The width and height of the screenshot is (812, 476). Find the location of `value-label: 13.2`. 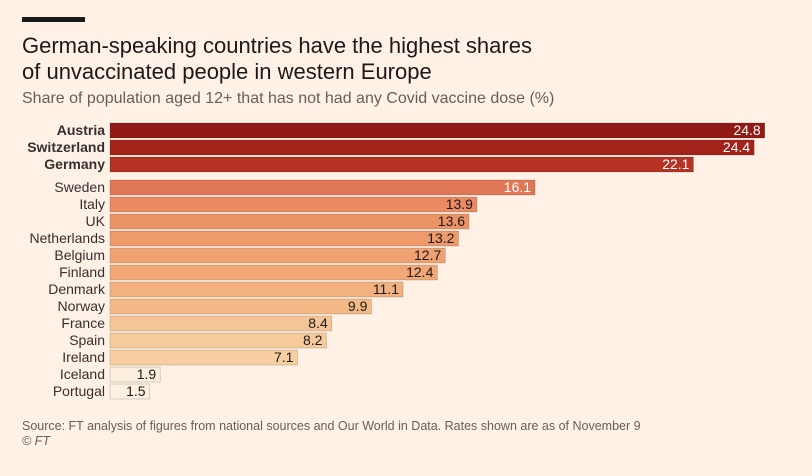

value-label: 13.2 is located at coordinates (440, 238).